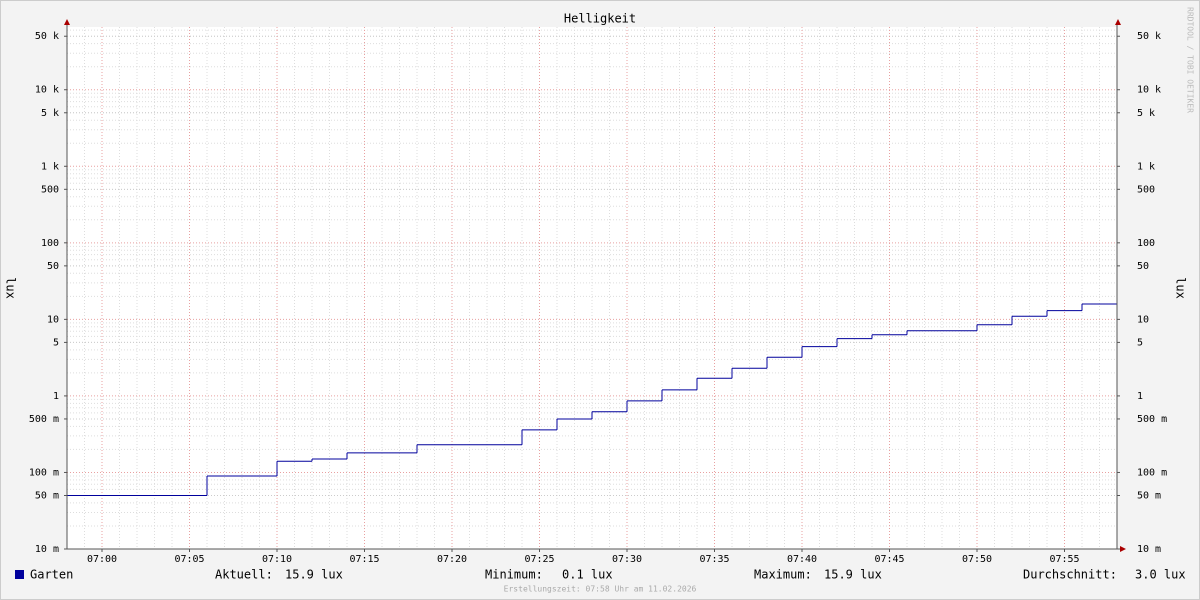 This screenshot has height=600, width=1200. What do you see at coordinates (1152, 472) in the screenshot?
I see `y-tick-label-right: 100 m` at bounding box center [1152, 472].